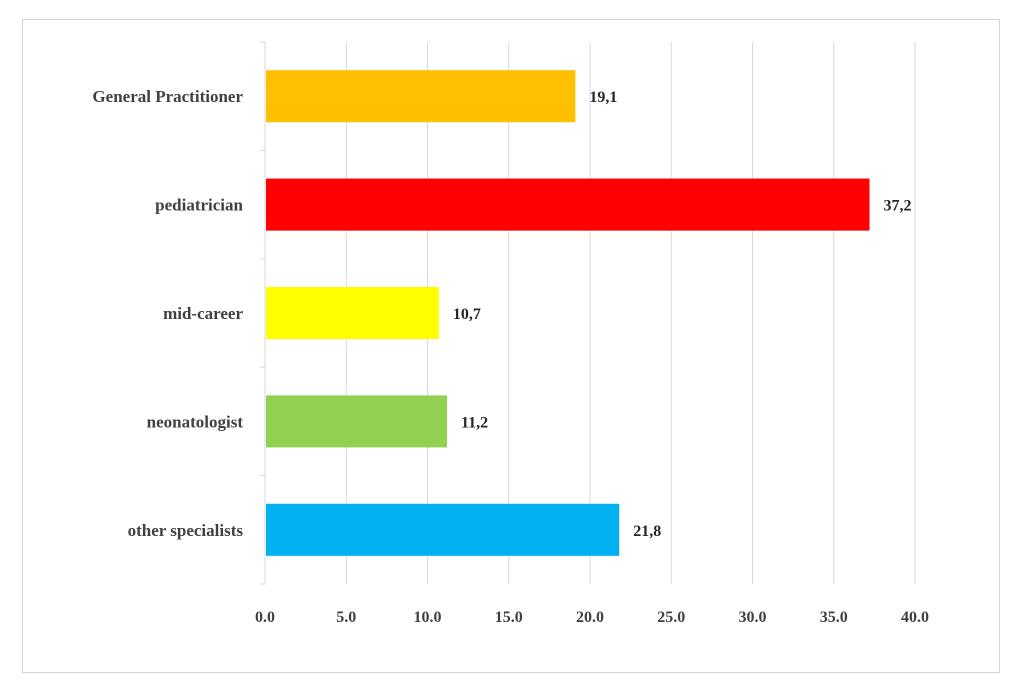 The height and width of the screenshot is (697, 1018). I want to click on x-tick-label: 5.0, so click(346, 617).